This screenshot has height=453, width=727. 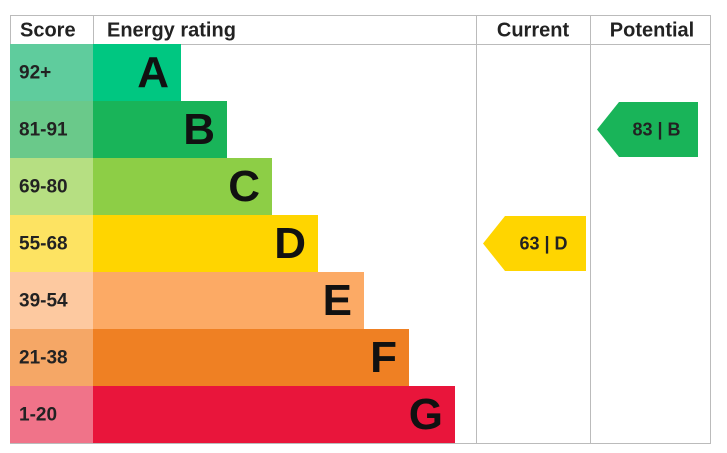 What do you see at coordinates (43, 130) in the screenshot?
I see `score-label: 81-91` at bounding box center [43, 130].